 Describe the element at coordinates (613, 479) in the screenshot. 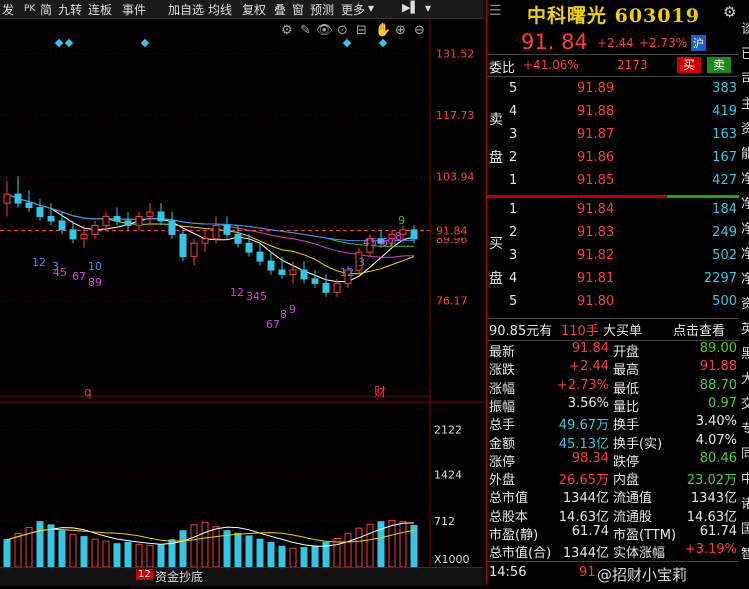

I see `quote-row-7: 外盘 26.65万 内盘 23.02万` at that location.